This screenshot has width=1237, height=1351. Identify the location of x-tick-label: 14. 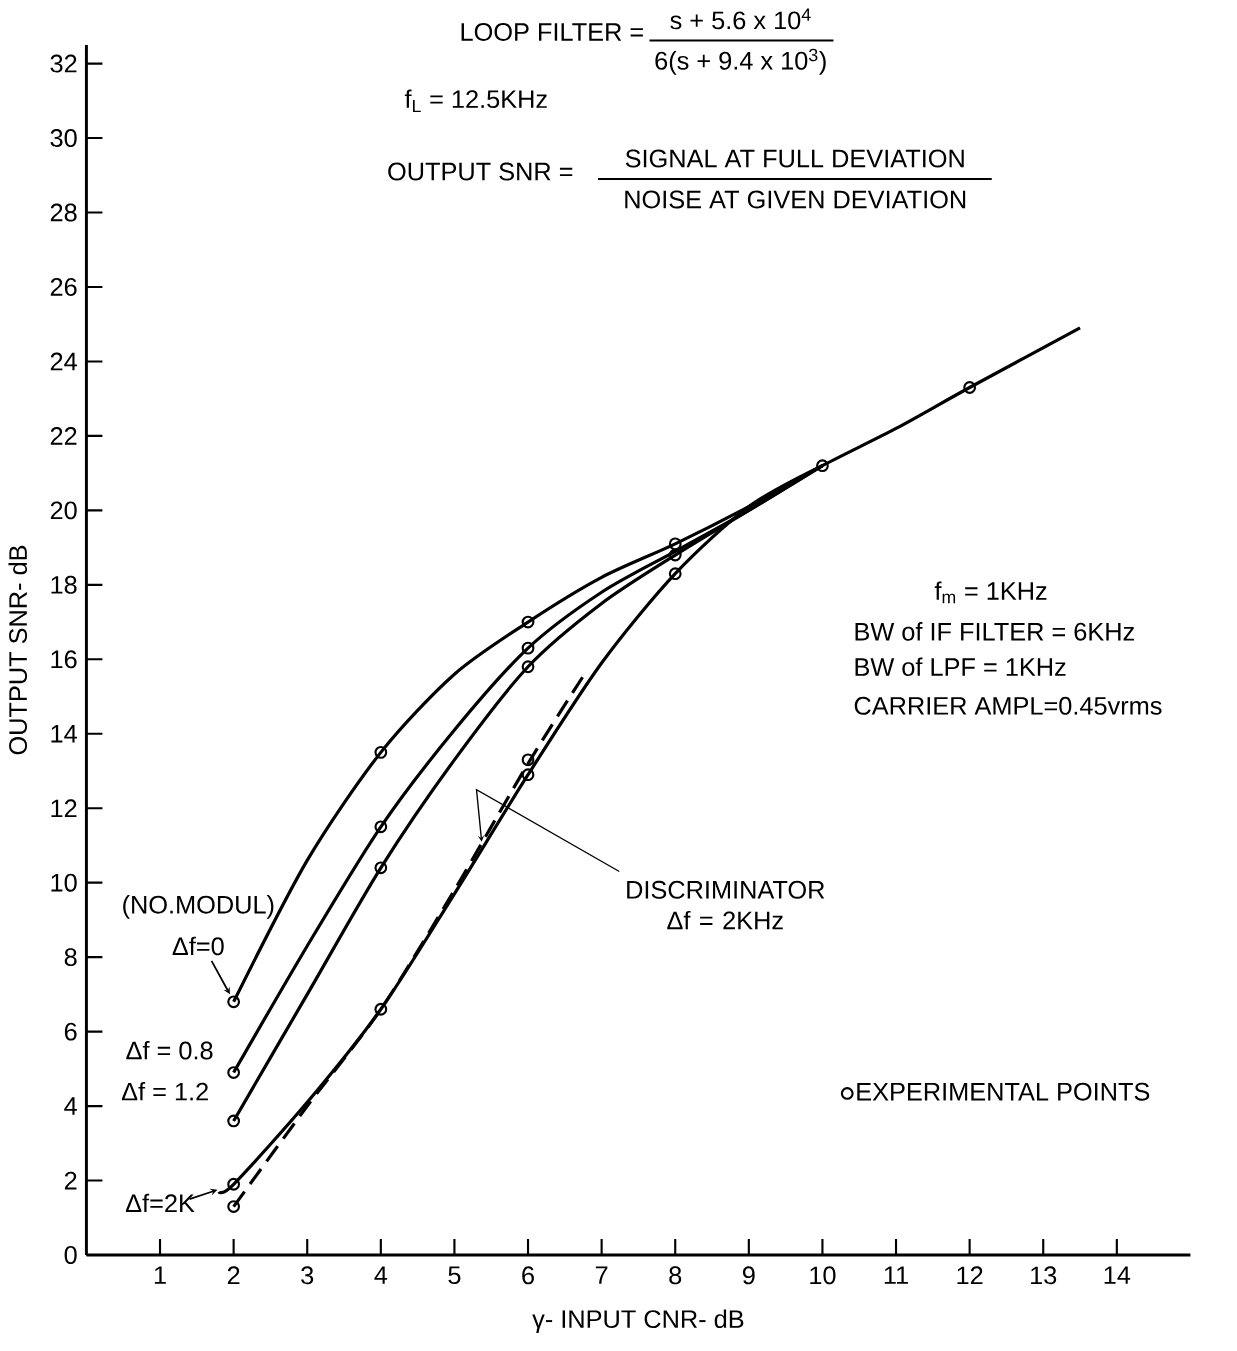
(1117, 1275).